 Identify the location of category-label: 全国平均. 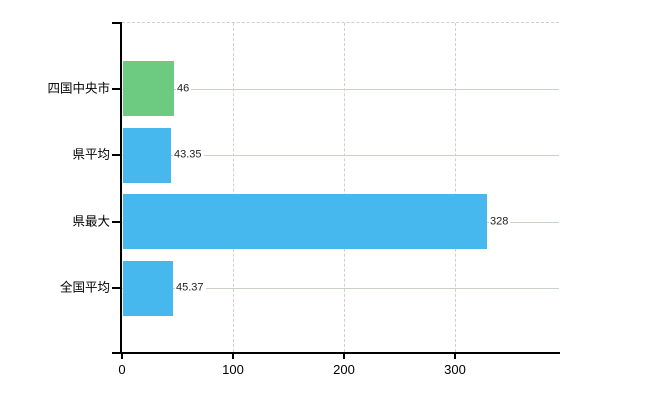
(84, 287).